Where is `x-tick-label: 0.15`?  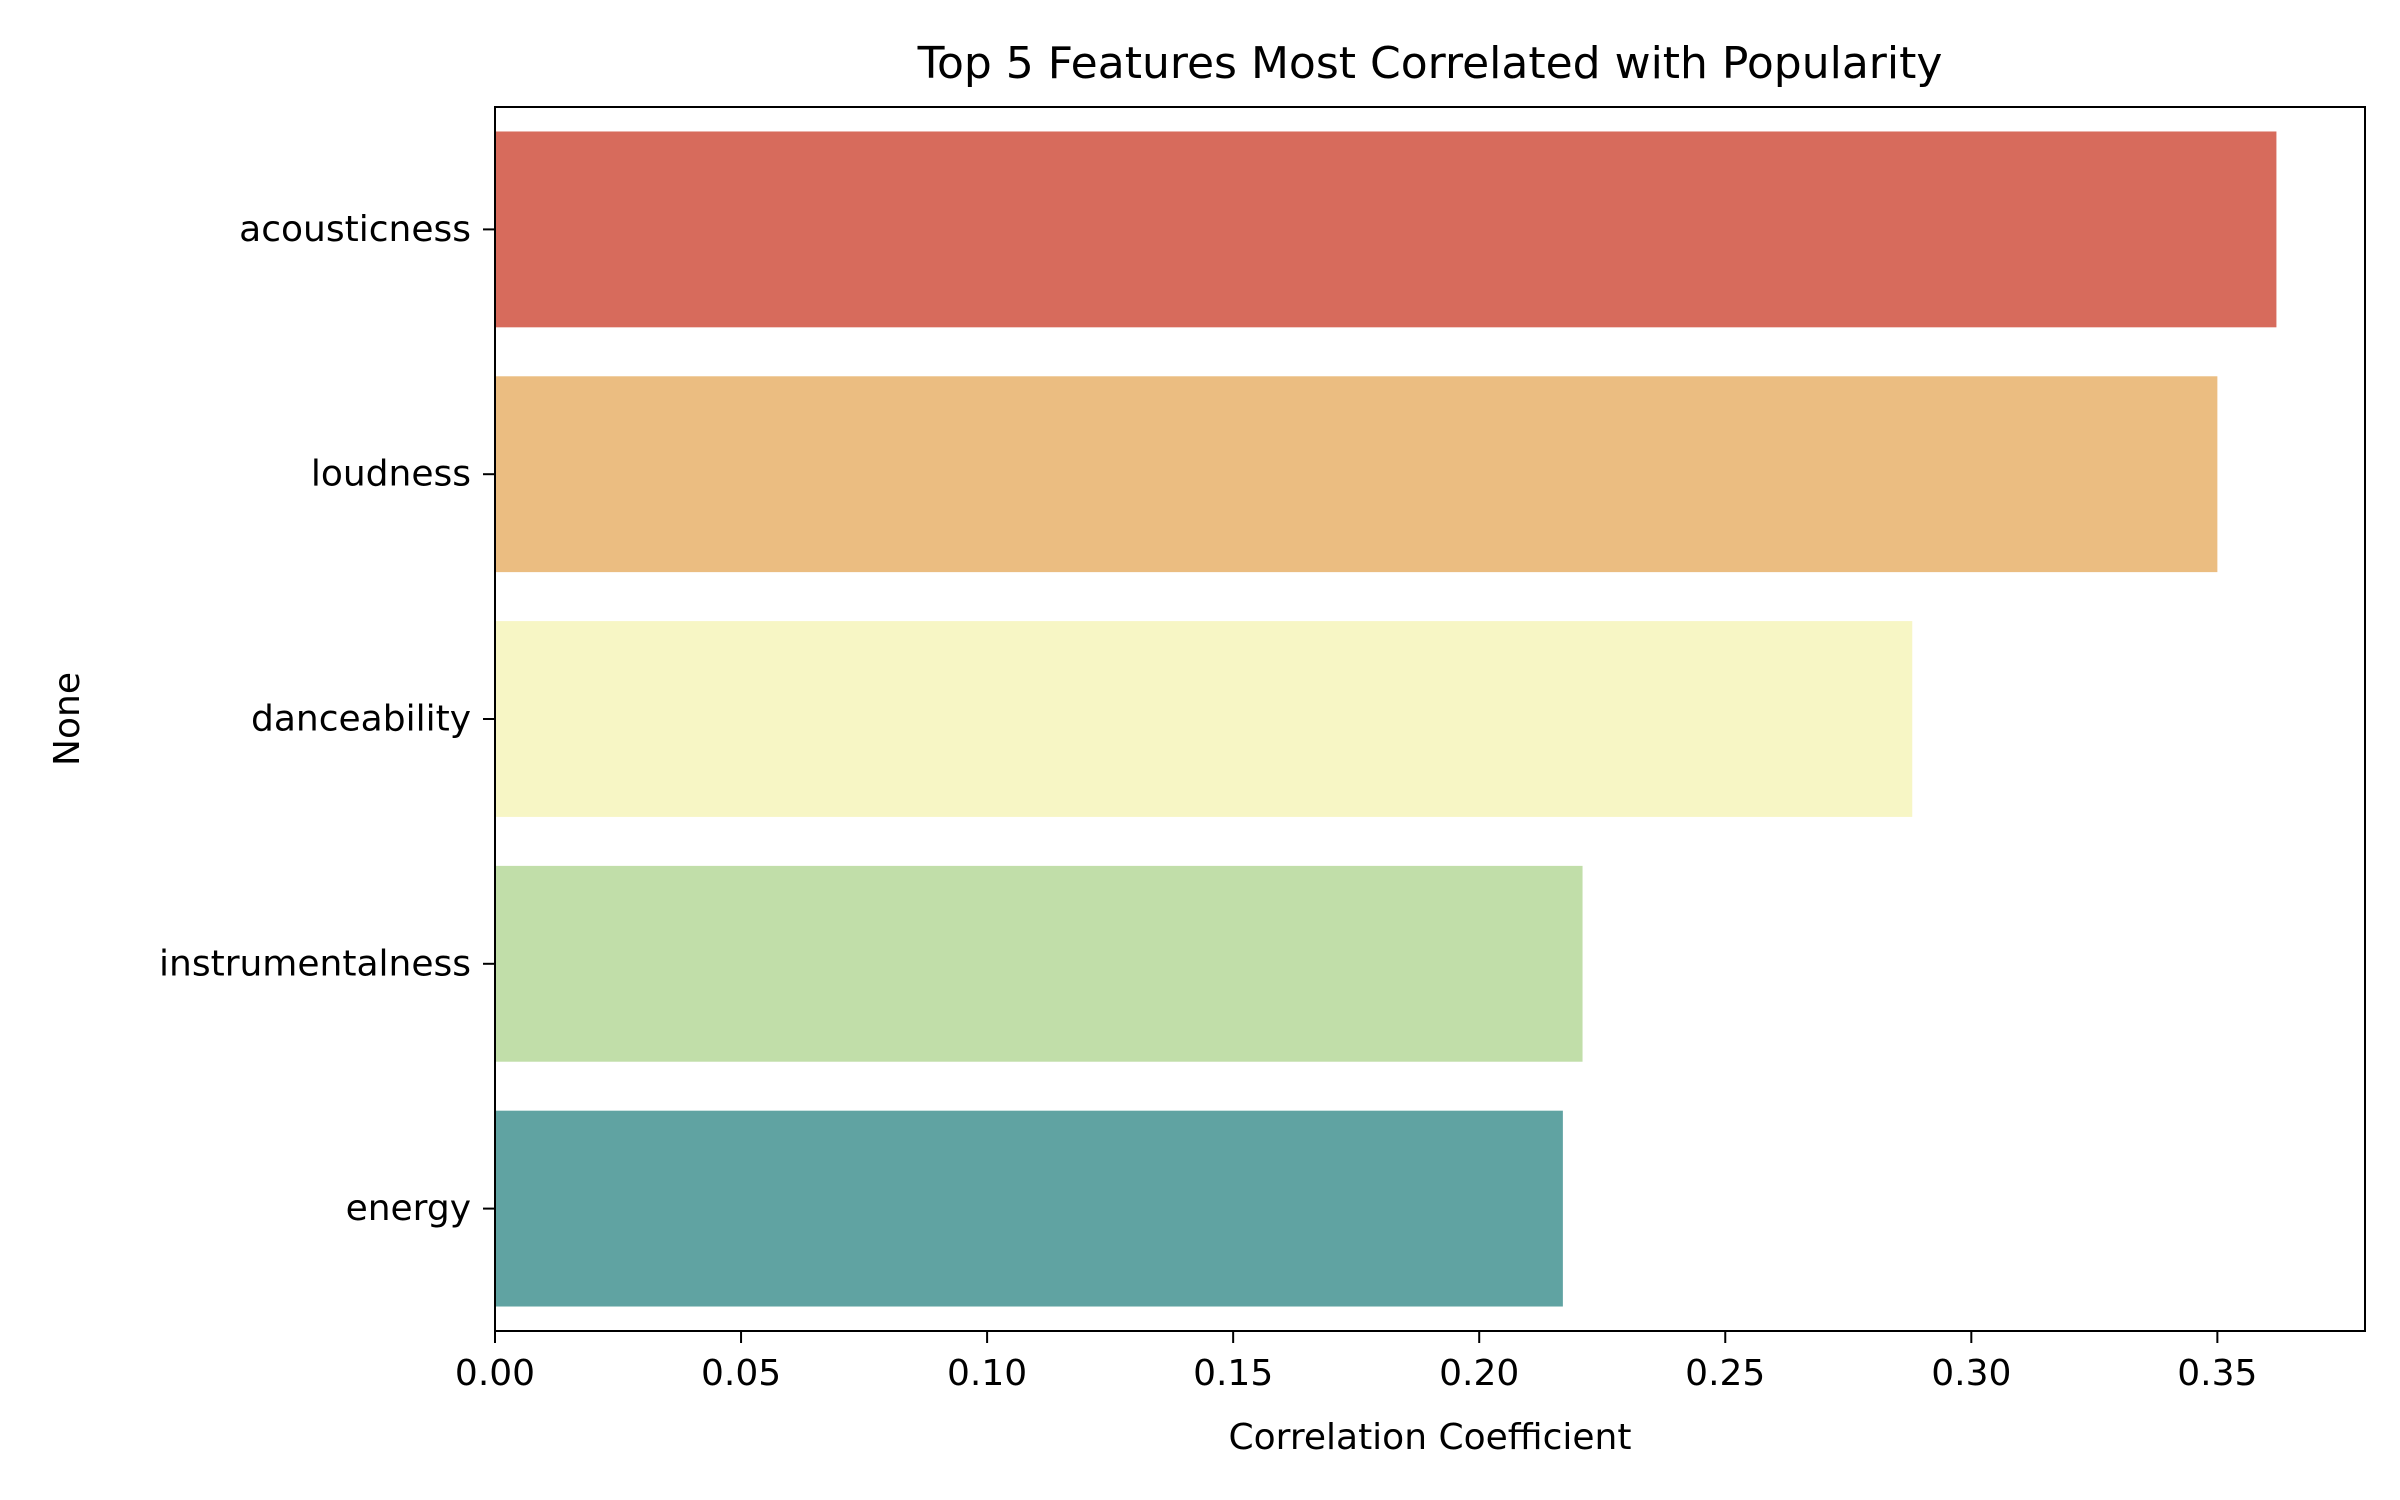 x-tick-label: 0.15 is located at coordinates (1233, 1373).